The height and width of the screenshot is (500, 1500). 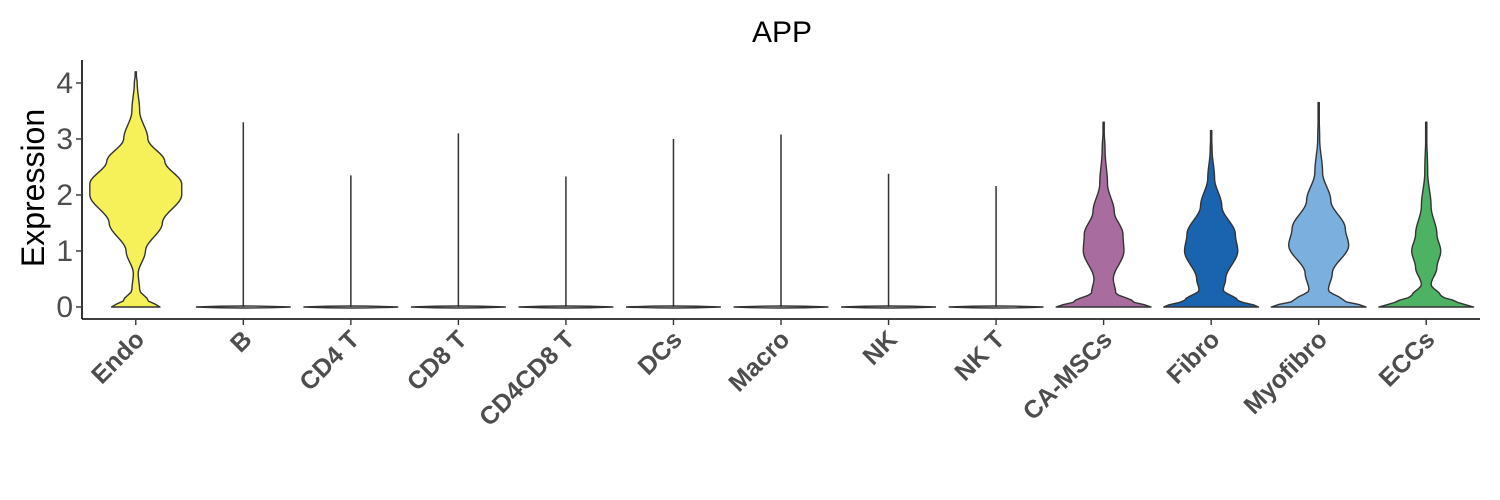 I want to click on y-tick-label-3: 3, so click(x=64, y=139).